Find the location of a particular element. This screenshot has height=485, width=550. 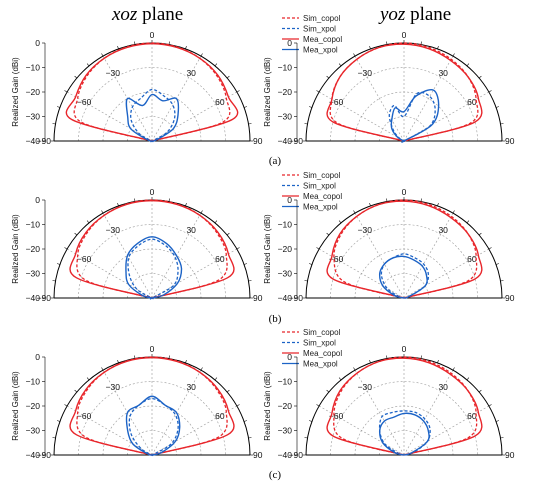

series-line-sim-xpol is located at coordinates (153, 269).